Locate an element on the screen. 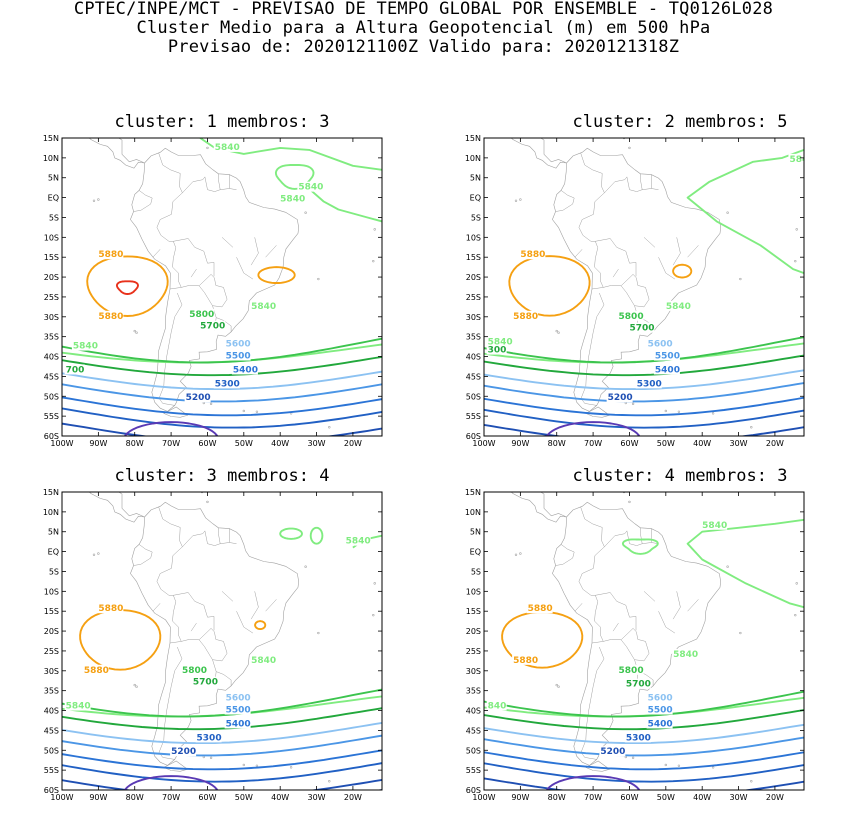 This screenshot has width=847, height=828. south-america-coast is located at coordinates (215, 279).